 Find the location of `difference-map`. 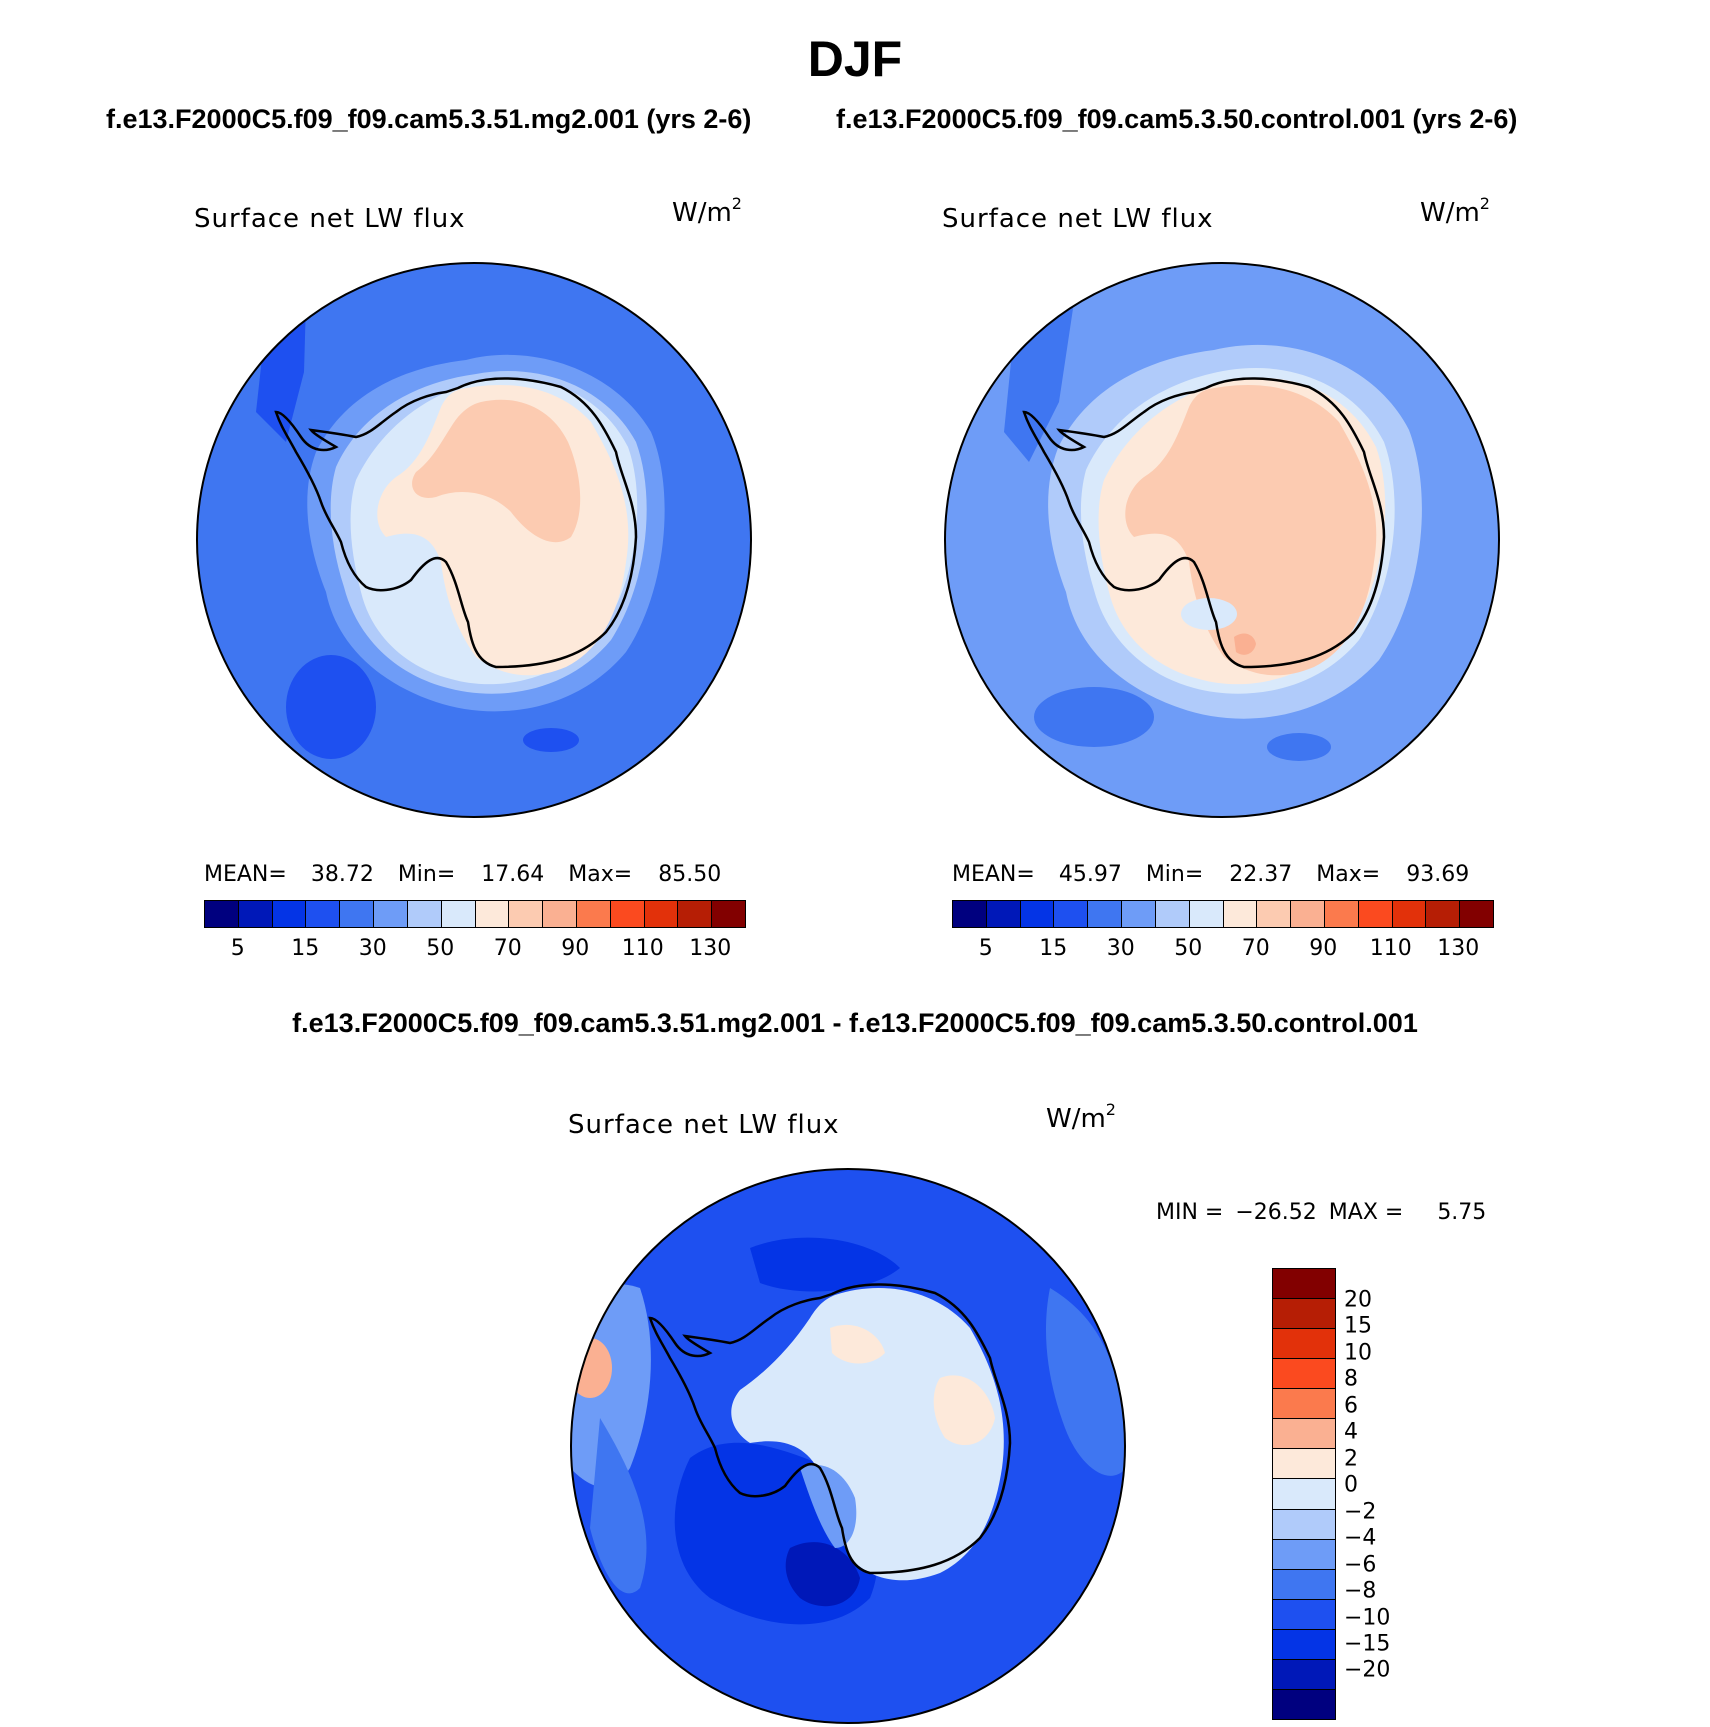

difference-map is located at coordinates (848, 1446).